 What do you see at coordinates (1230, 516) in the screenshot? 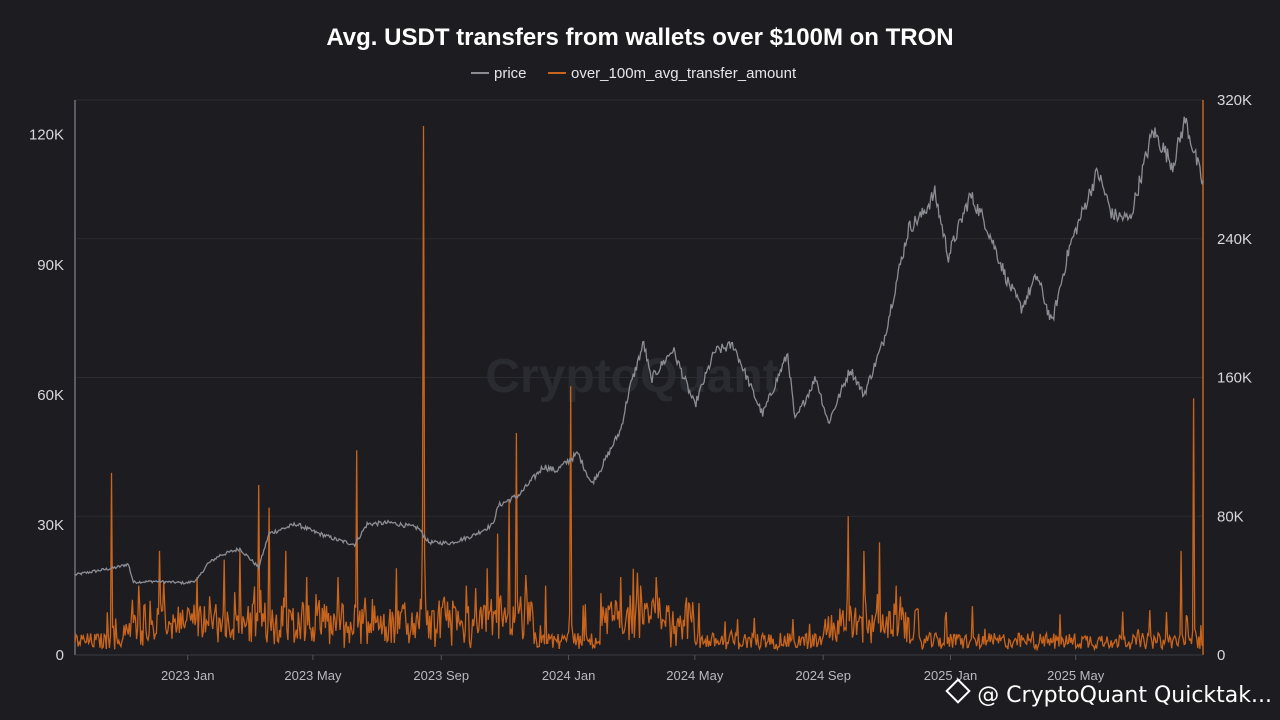
I see `y-tick-right: 80K` at bounding box center [1230, 516].